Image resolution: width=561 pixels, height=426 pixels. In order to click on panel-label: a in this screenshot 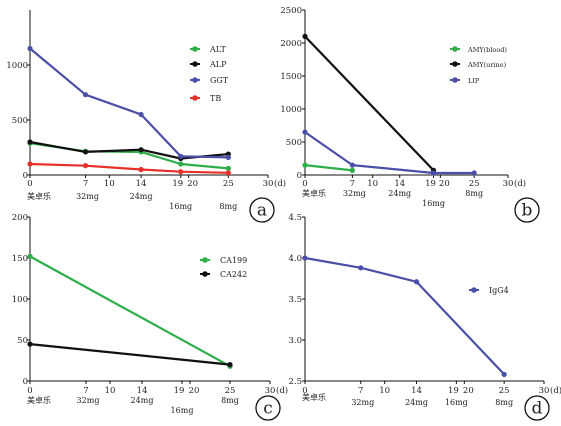, I will do `click(262, 211)`.